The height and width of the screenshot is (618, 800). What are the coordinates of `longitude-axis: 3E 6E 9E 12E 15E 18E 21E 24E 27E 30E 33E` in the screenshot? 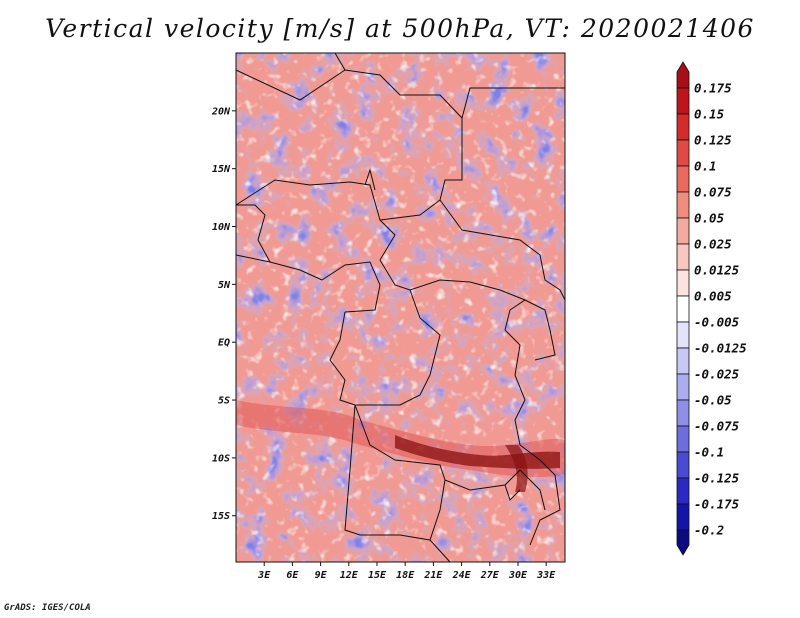 It's located at (406, 571).